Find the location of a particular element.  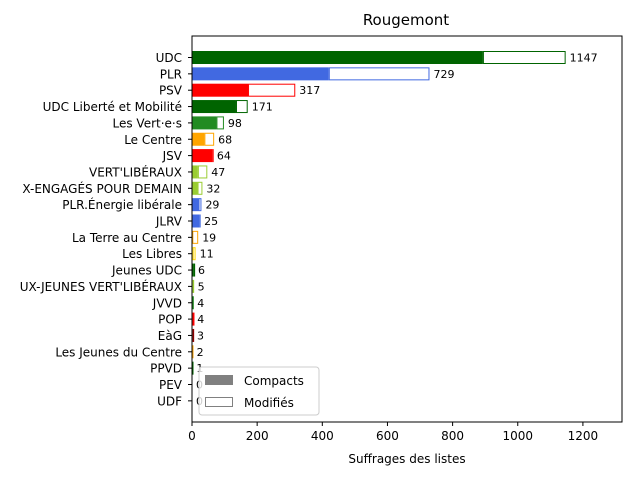

bar-modifies-les-jeunes-du-centre is located at coordinates (193, 352).